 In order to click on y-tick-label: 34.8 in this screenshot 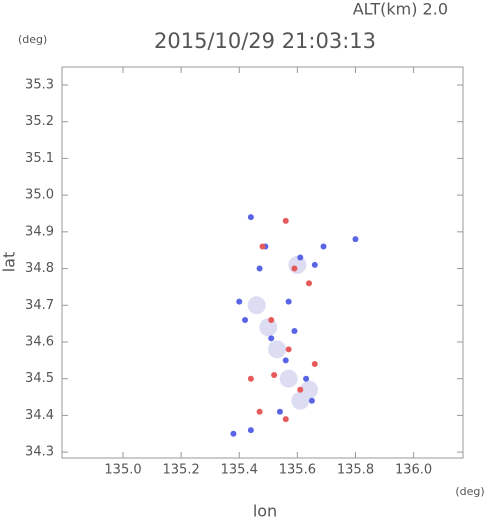, I will do `click(39, 268)`.